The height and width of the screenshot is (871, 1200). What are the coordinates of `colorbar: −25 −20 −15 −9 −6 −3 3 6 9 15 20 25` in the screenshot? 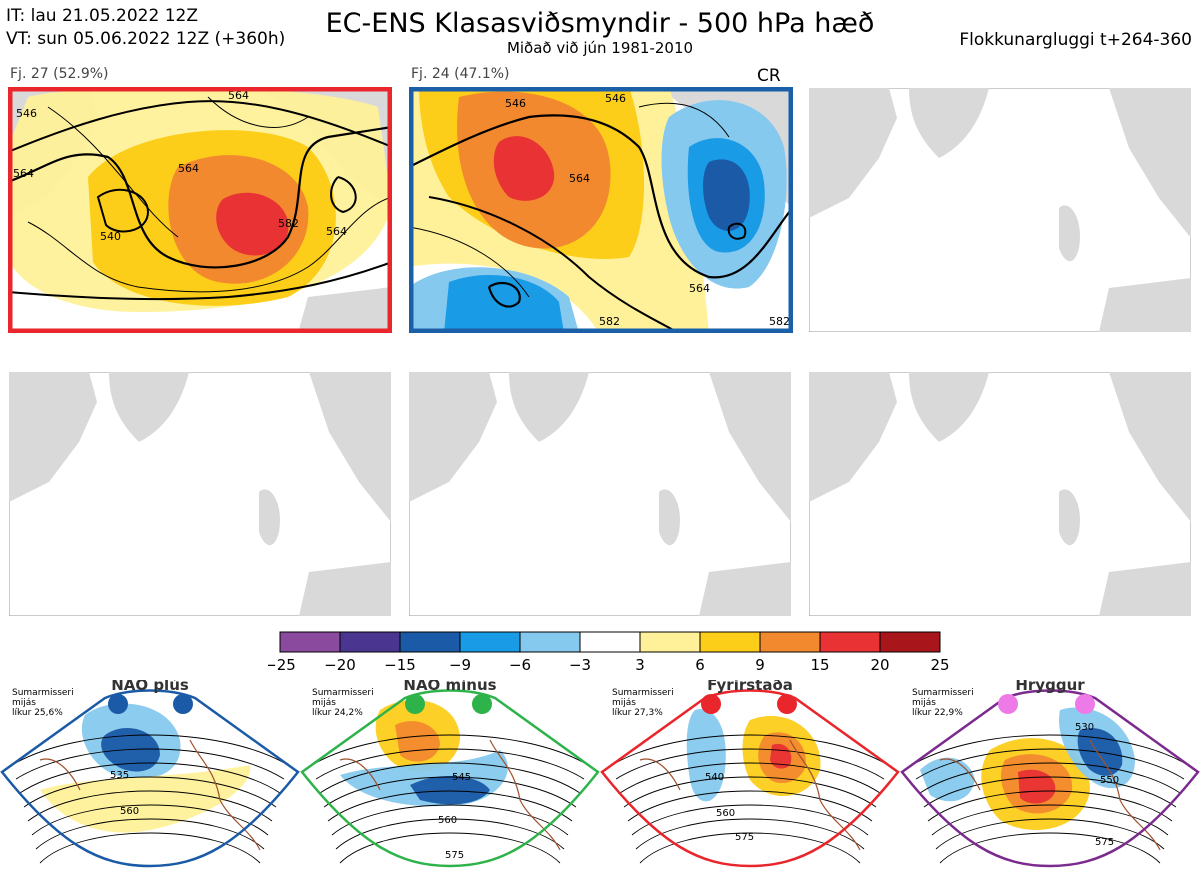 It's located at (609, 652).